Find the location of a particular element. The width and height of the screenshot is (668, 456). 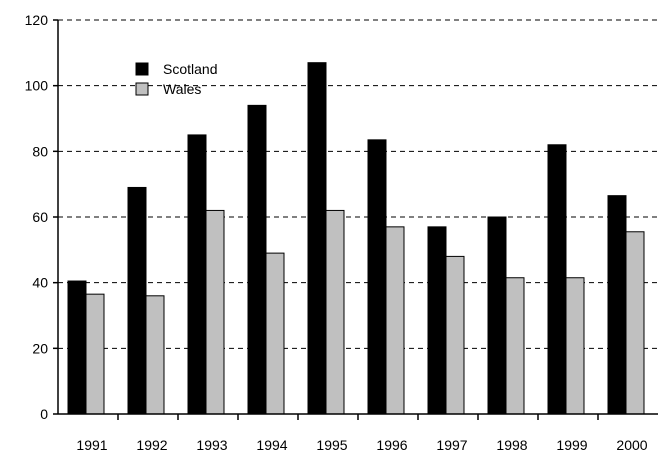

x-tick-label: 1997 is located at coordinates (451, 445).